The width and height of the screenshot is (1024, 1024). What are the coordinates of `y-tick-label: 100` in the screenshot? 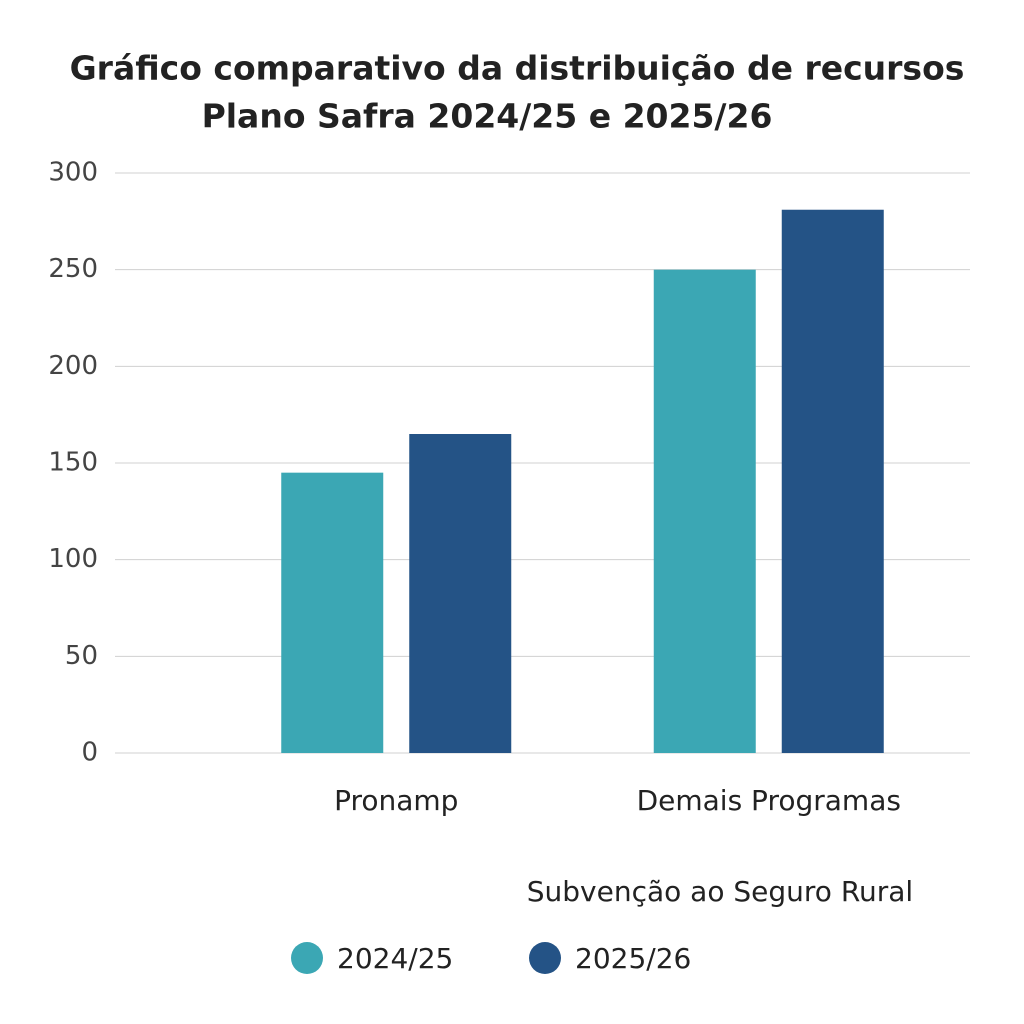 It's located at (73, 559).